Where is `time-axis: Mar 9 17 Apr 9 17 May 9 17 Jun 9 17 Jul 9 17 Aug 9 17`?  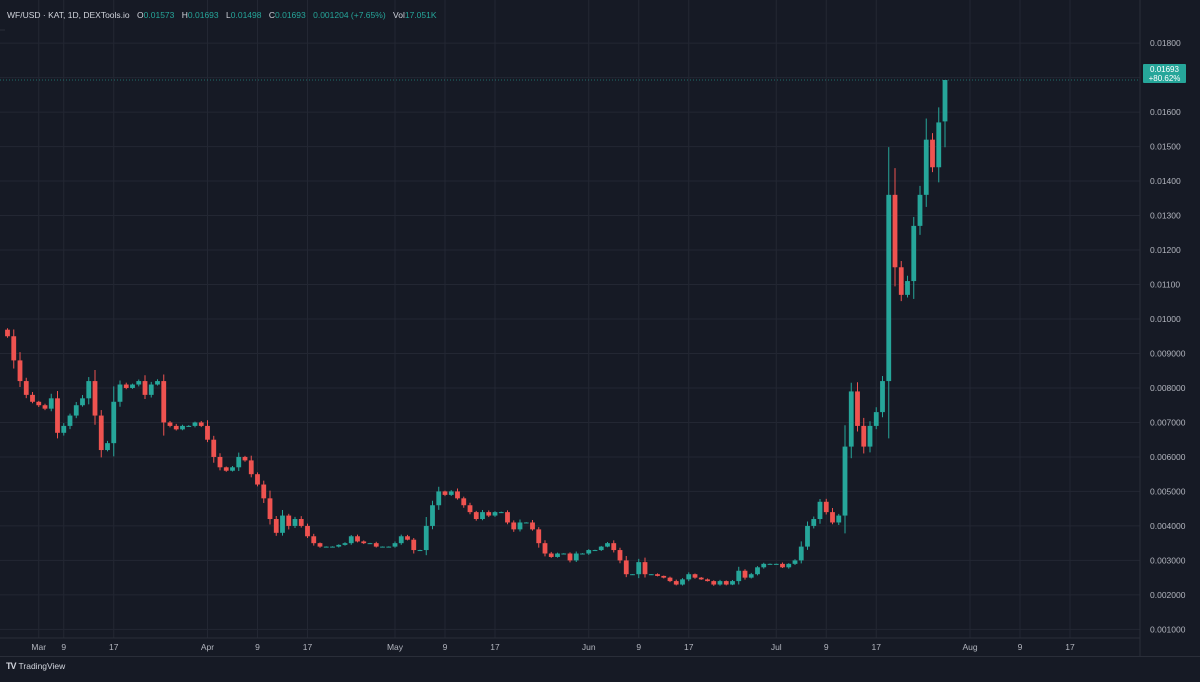
time-axis: Mar 9 17 Apr 9 17 May 9 17 Jun 9 17 Jul 9 17 Aug 9 17 is located at coordinates (553, 647).